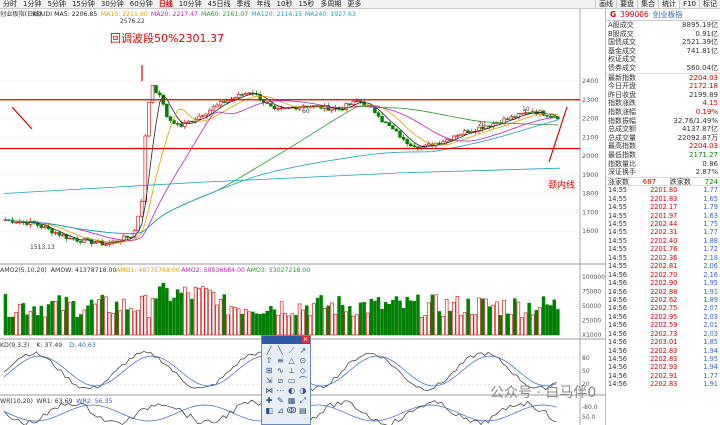  What do you see at coordinates (710, 333) in the screenshot?
I see `tick-volume: 2.03` at bounding box center [710, 333].